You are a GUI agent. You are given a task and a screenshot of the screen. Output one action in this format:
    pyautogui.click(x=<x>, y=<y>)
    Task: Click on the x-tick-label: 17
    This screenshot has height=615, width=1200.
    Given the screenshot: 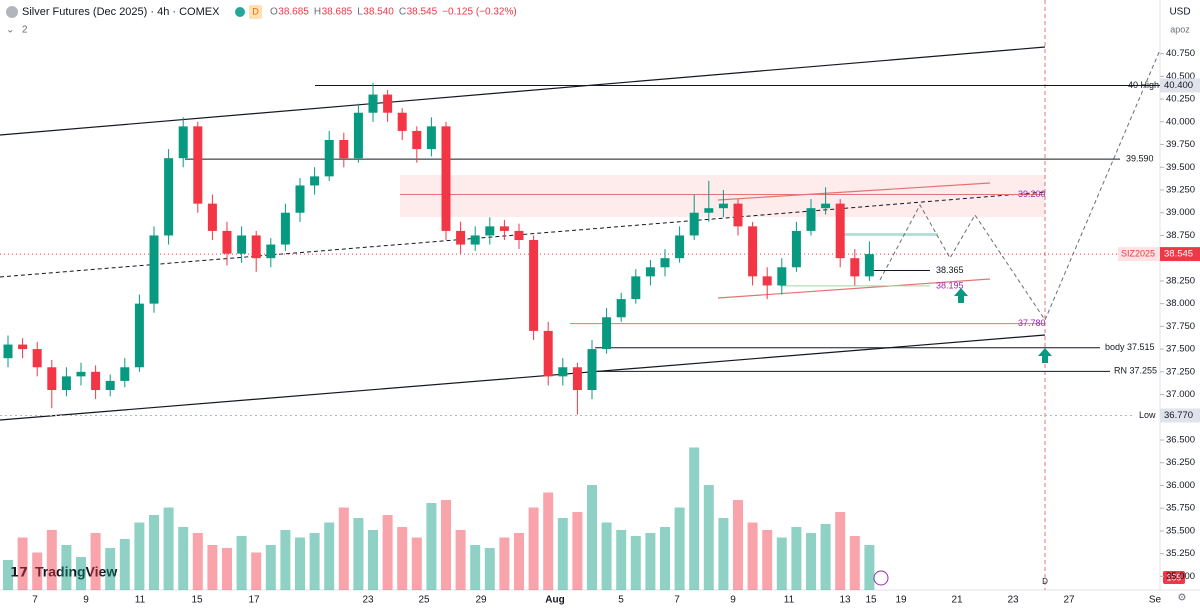 What is the action you would take?
    pyautogui.click(x=254, y=600)
    